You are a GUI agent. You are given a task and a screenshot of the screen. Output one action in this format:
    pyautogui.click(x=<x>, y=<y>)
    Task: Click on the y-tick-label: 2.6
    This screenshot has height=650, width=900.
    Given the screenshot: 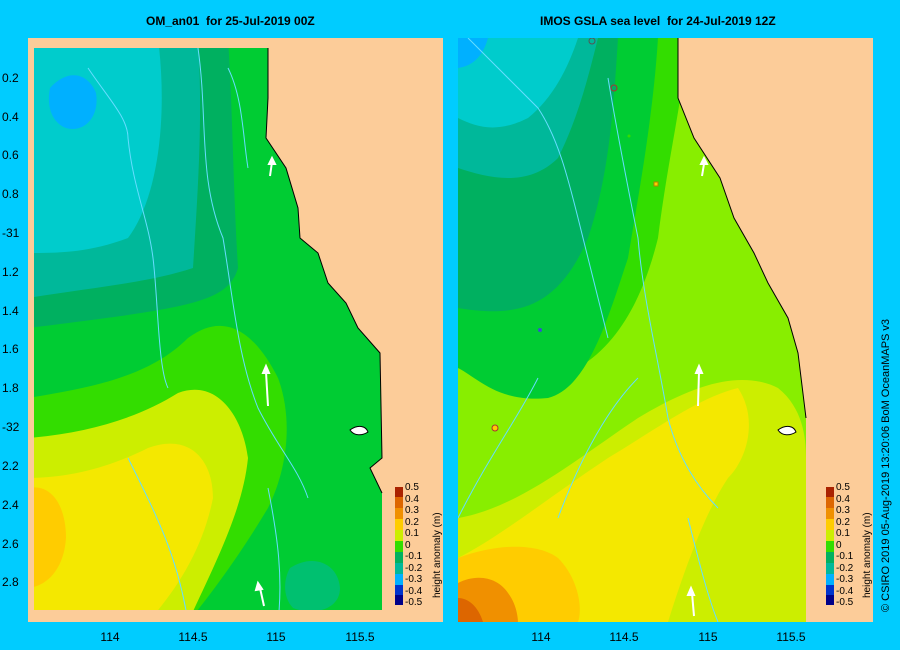 What is the action you would take?
    pyautogui.click(x=10, y=544)
    